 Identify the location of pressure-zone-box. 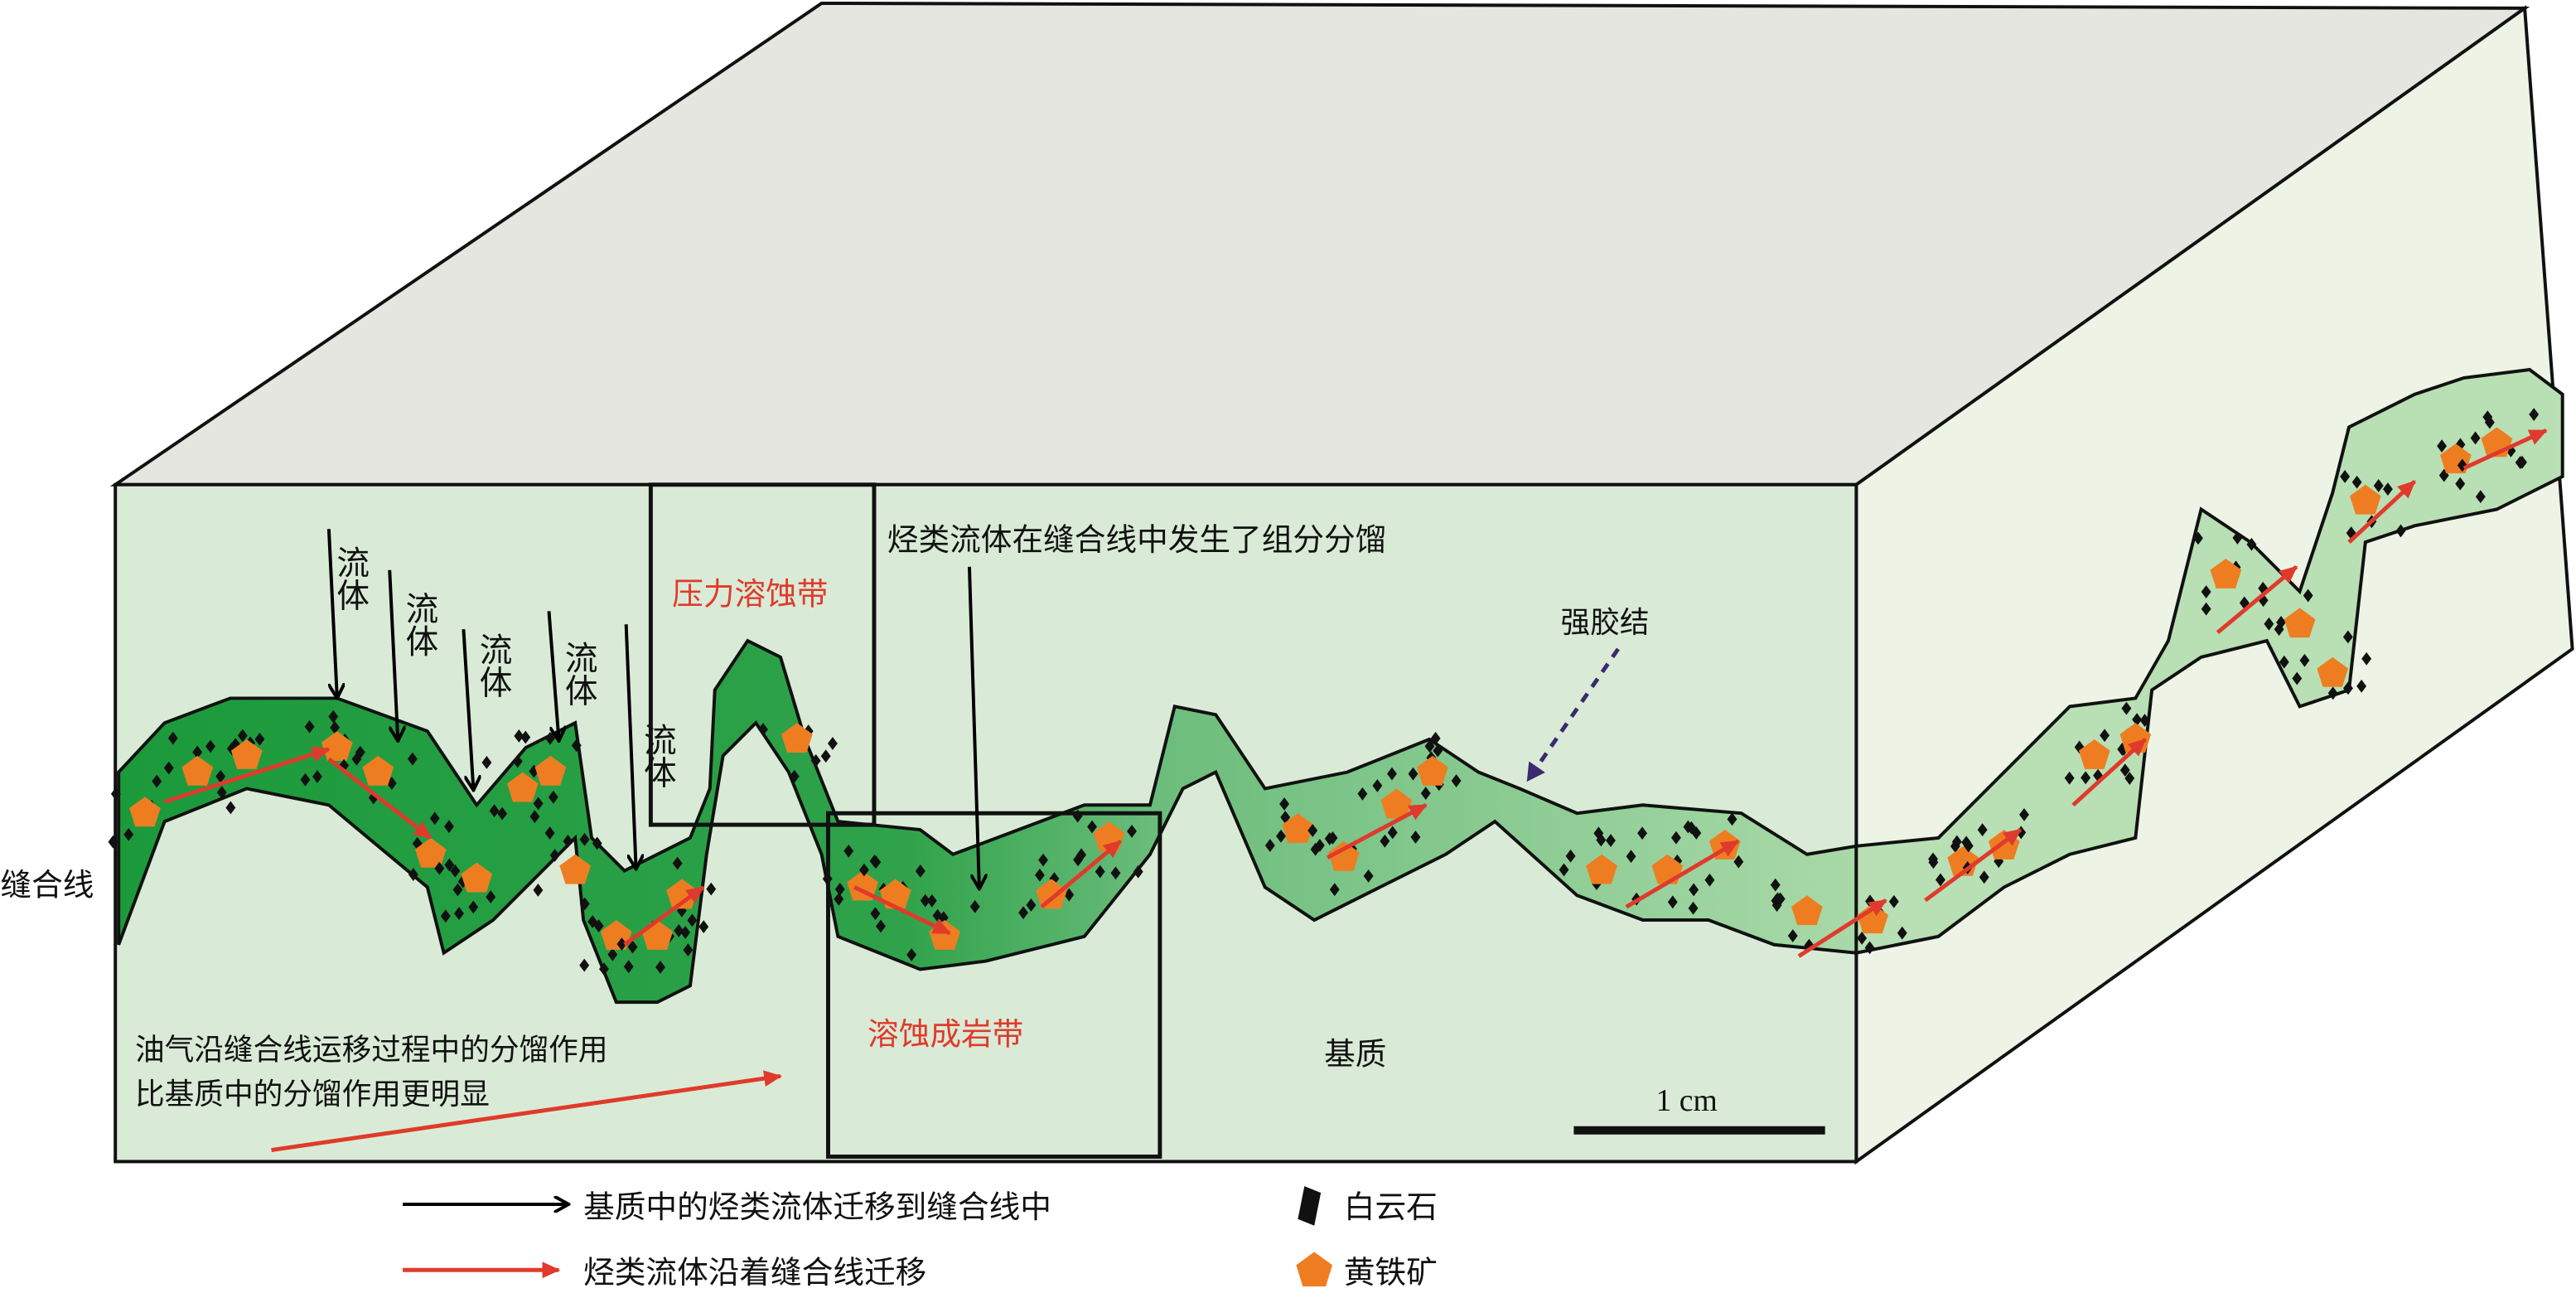
(762, 655).